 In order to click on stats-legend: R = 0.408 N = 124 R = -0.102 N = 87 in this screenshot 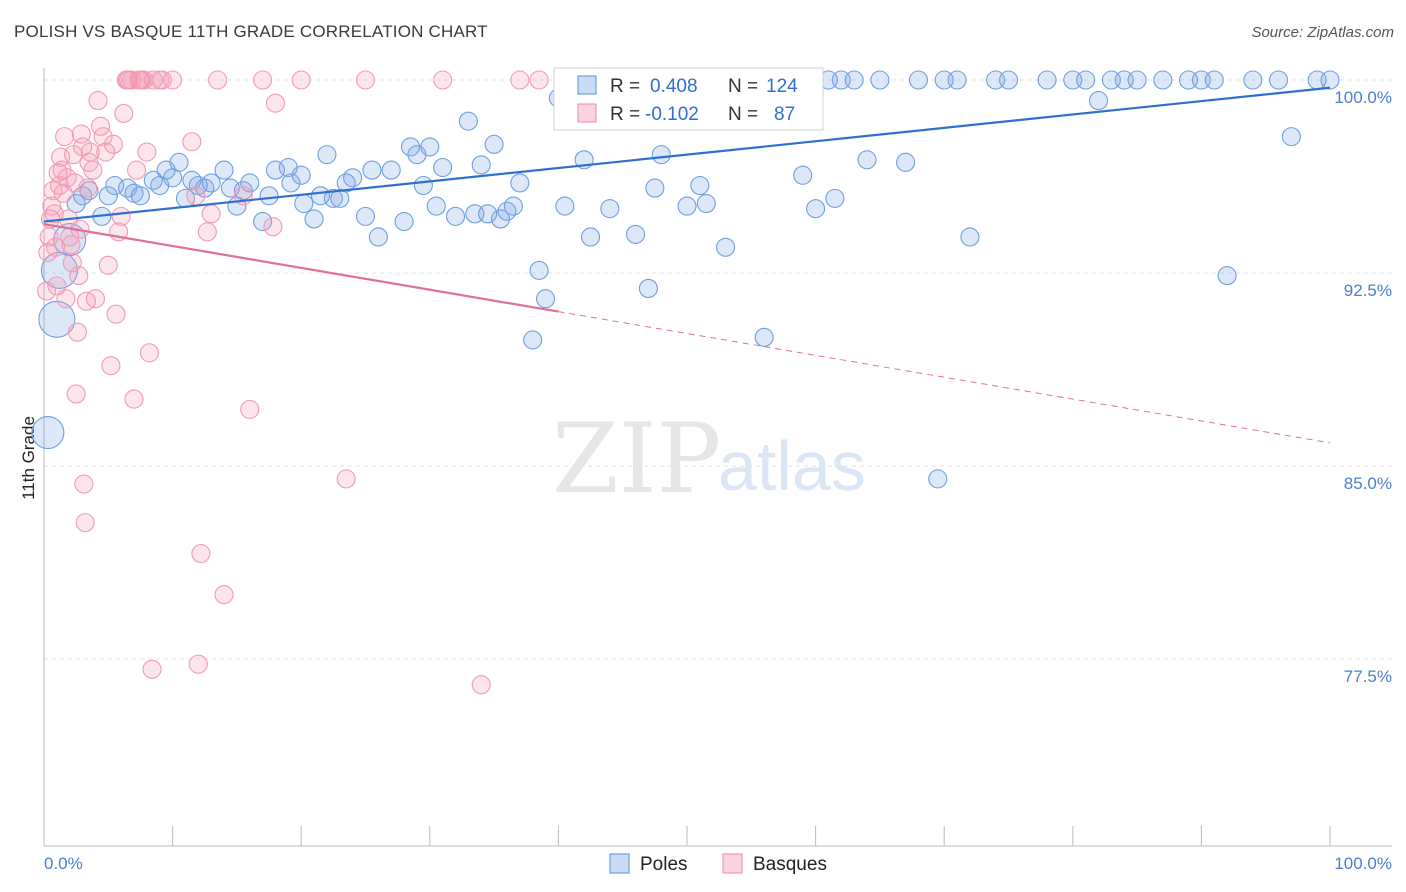, I will do `click(688, 99)`.